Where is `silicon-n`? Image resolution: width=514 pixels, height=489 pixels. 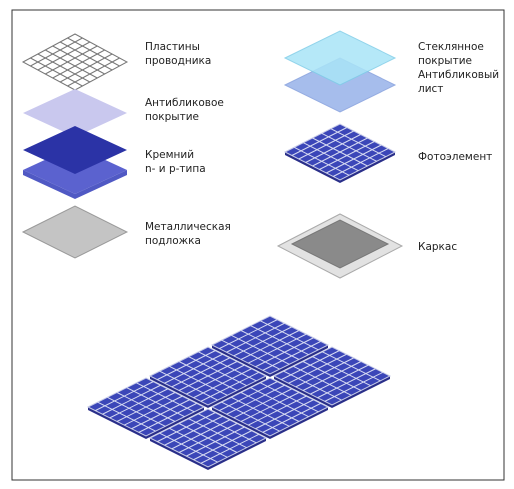
silicon-n is located at coordinates (75, 150).